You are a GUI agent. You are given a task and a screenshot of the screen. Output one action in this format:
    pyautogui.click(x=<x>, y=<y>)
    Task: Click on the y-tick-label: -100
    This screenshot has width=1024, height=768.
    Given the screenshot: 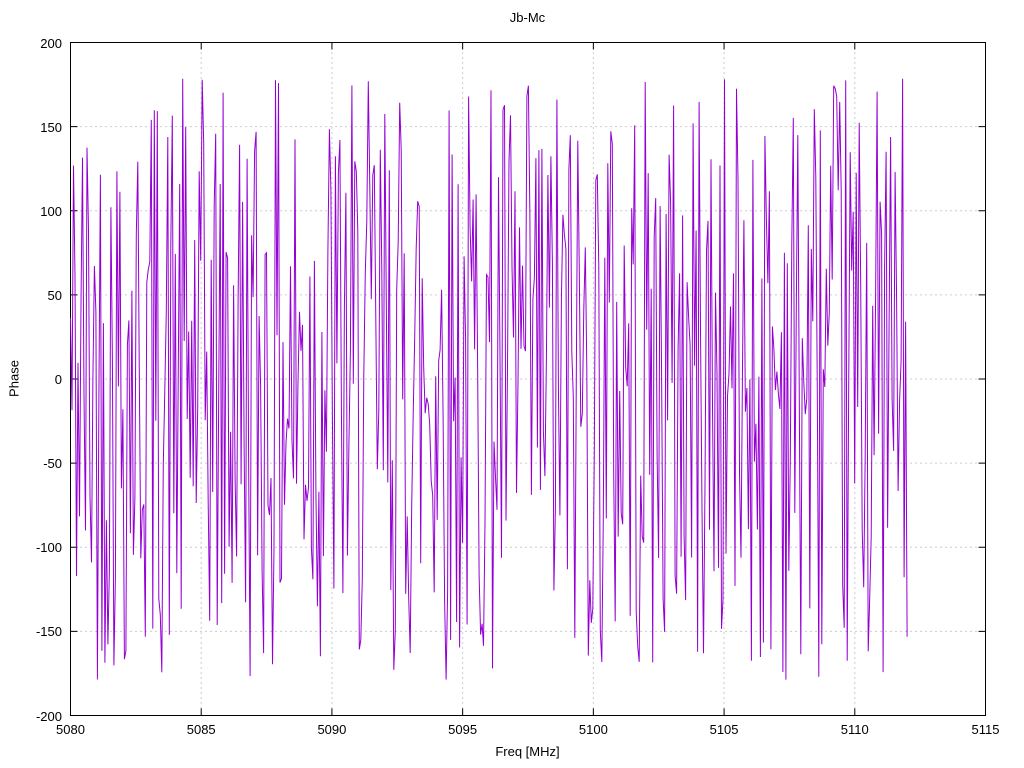 What is the action you would take?
    pyautogui.click(x=48, y=548)
    